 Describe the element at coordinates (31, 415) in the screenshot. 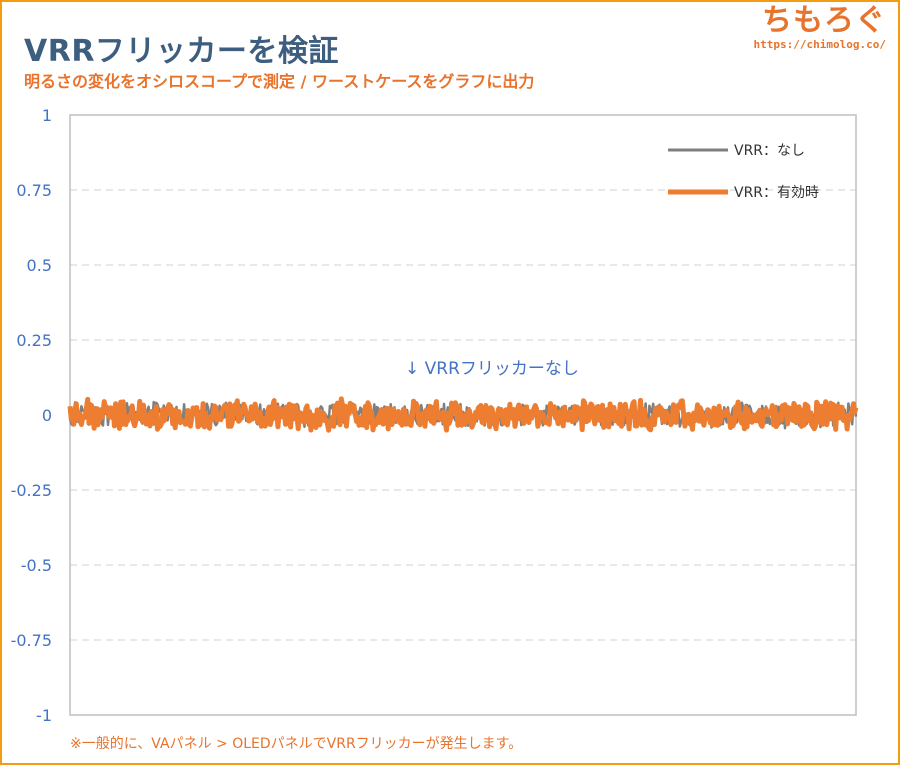

I see `y-tick-labels: 1 0.75 0.5 0.25 0 -0.25 -0.5 -0.75 -1` at that location.